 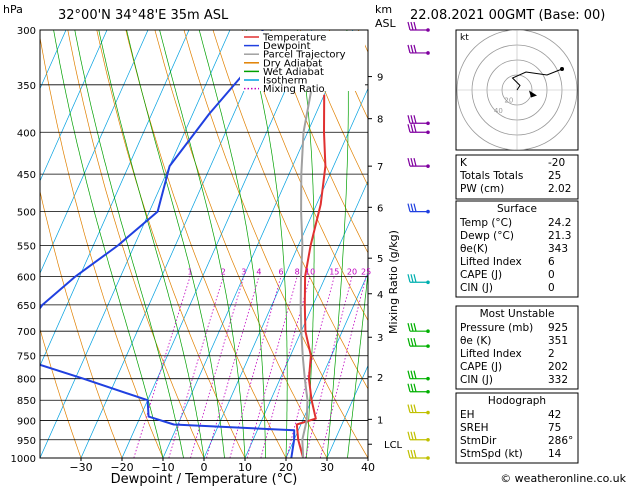 What do you see at coordinates (143, 15) in the screenshot?
I see `location-title: 32°00'N 34°48'E 35m ASL` at bounding box center [143, 15].